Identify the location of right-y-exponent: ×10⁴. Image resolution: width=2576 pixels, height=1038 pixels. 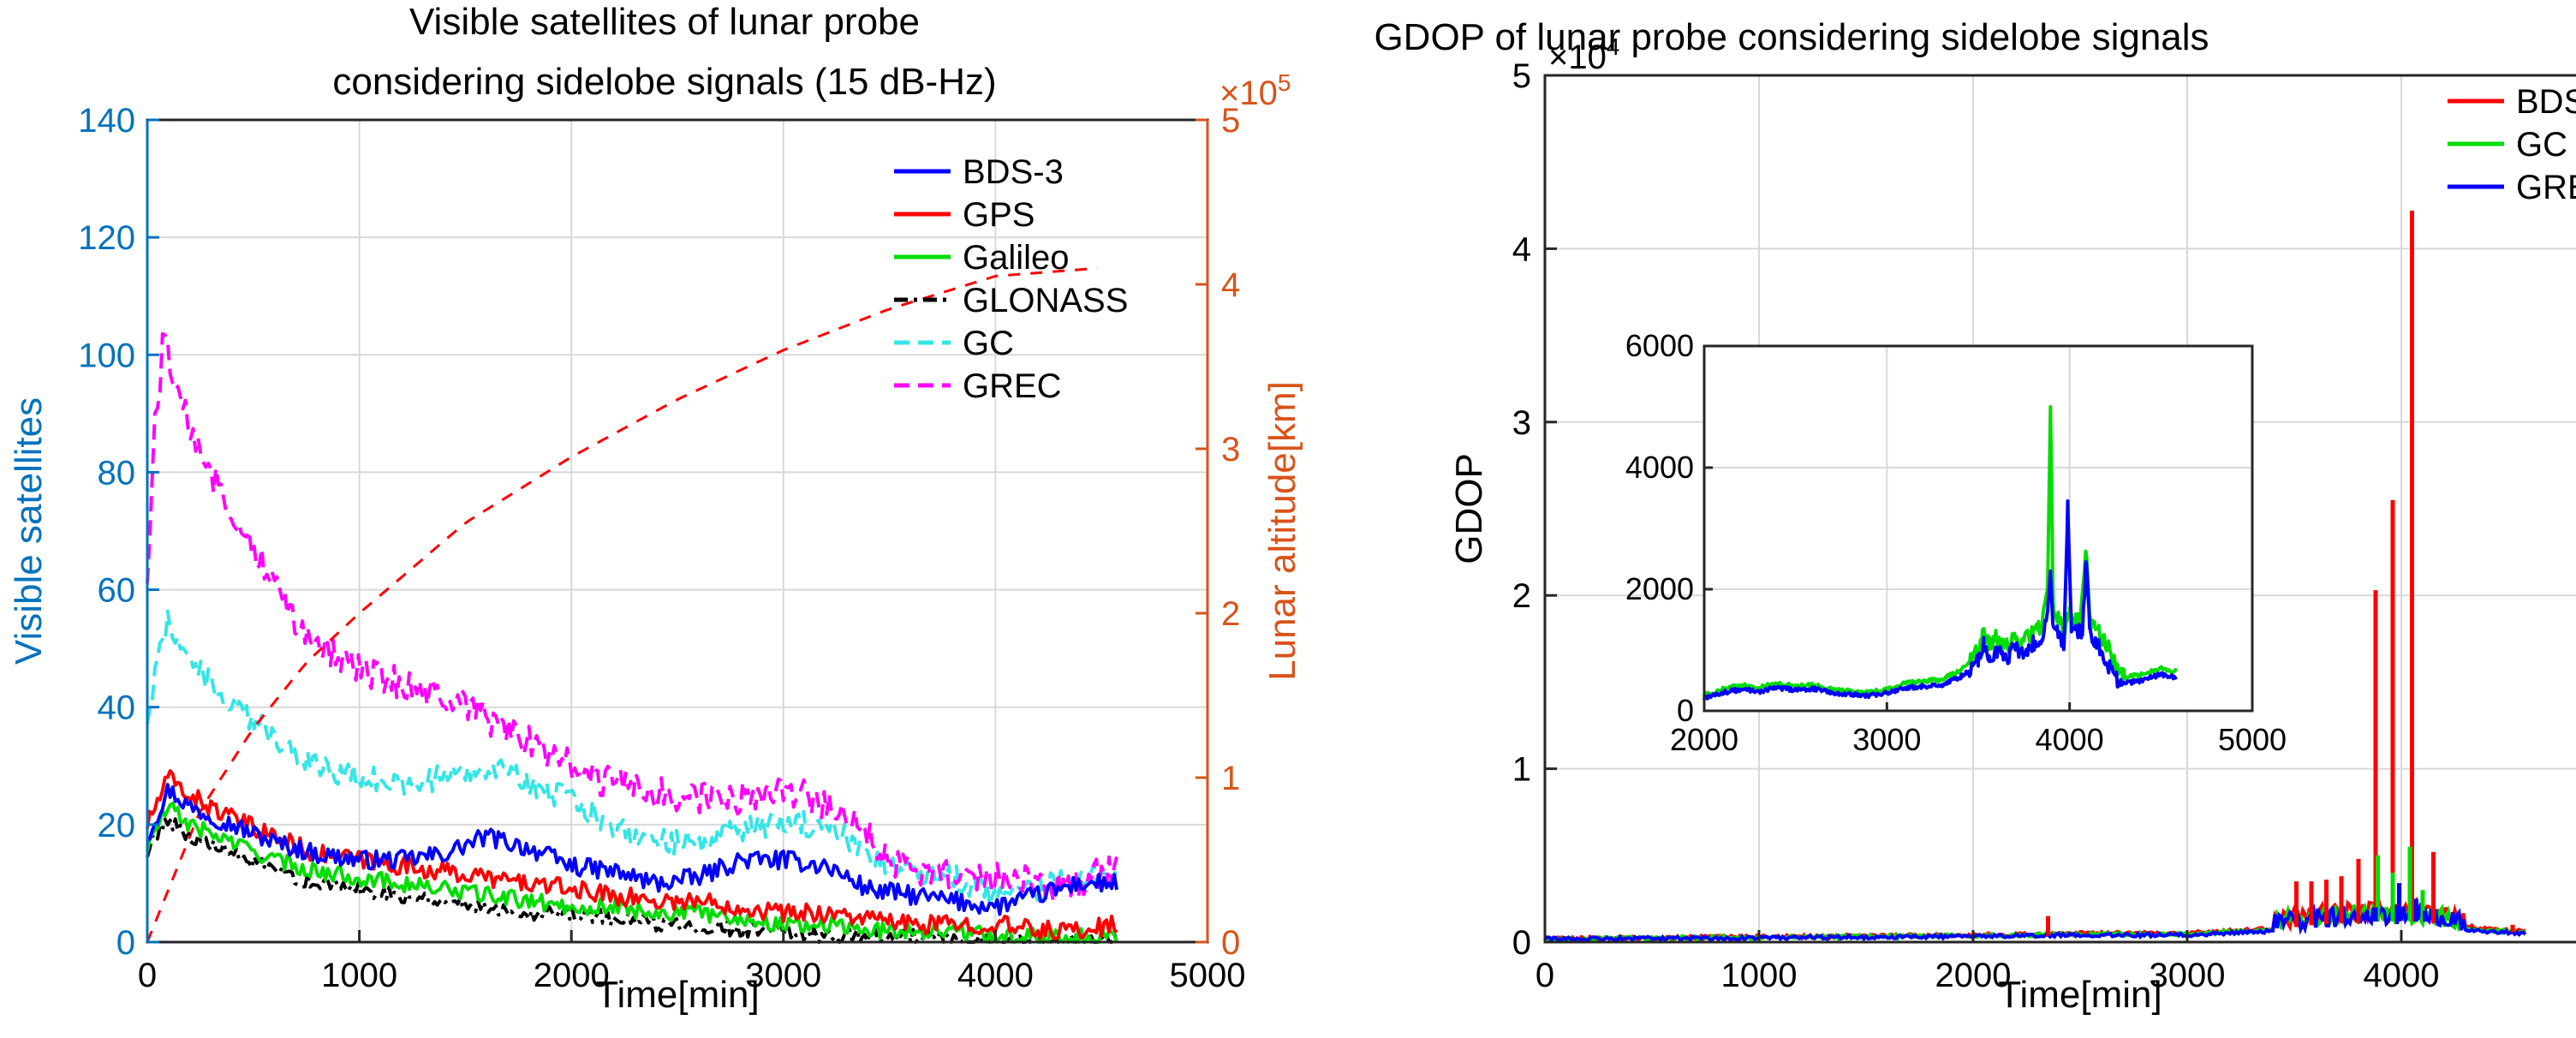
(1584, 54).